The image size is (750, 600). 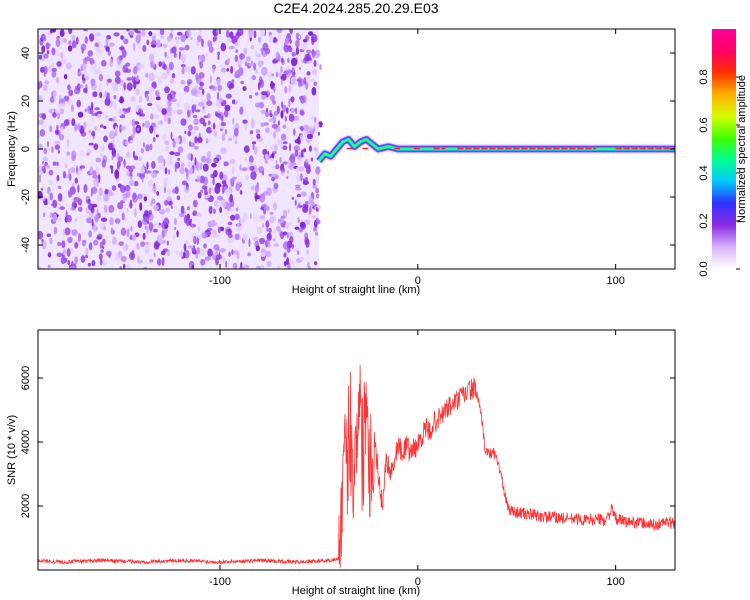 What do you see at coordinates (724, 149) in the screenshot?
I see `colorbar-gradient` at bounding box center [724, 149].